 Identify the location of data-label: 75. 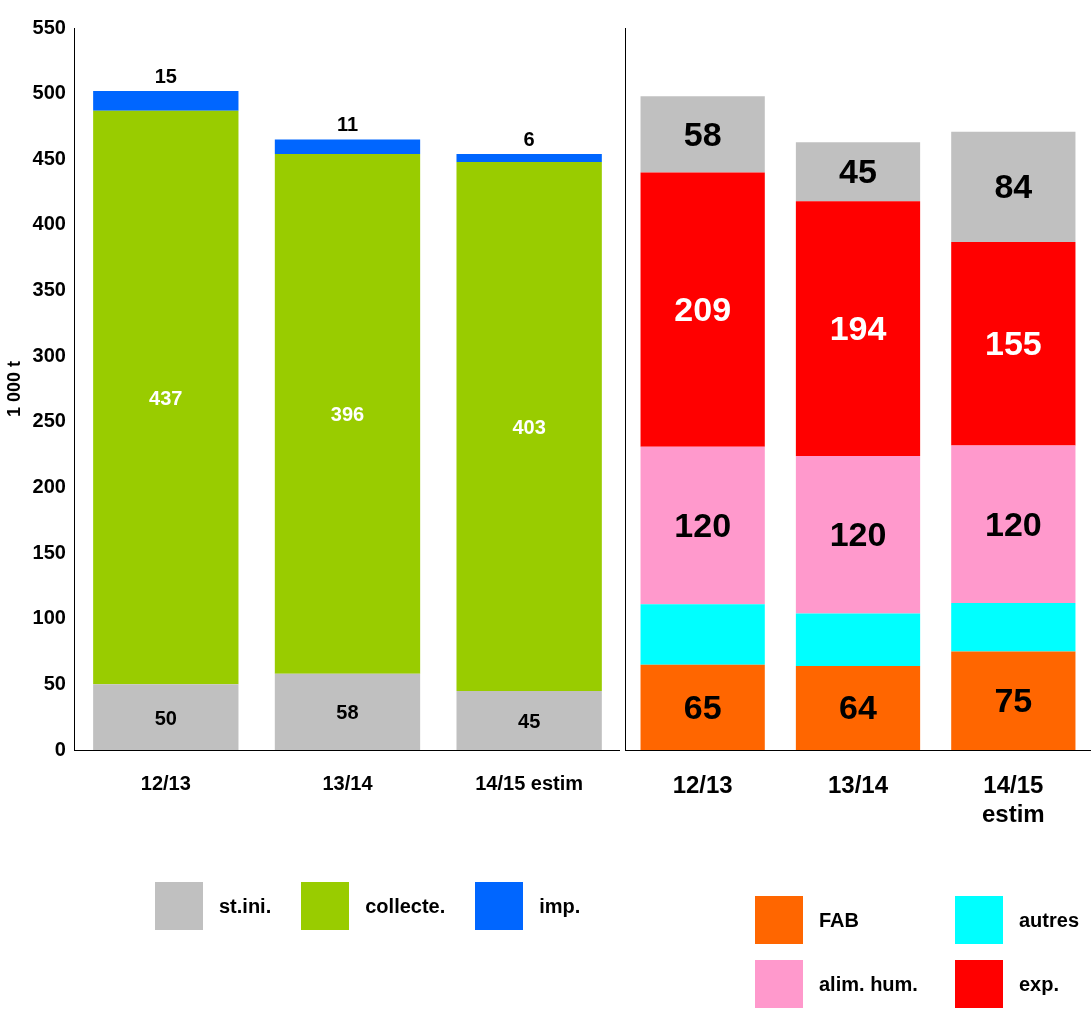
(1013, 700).